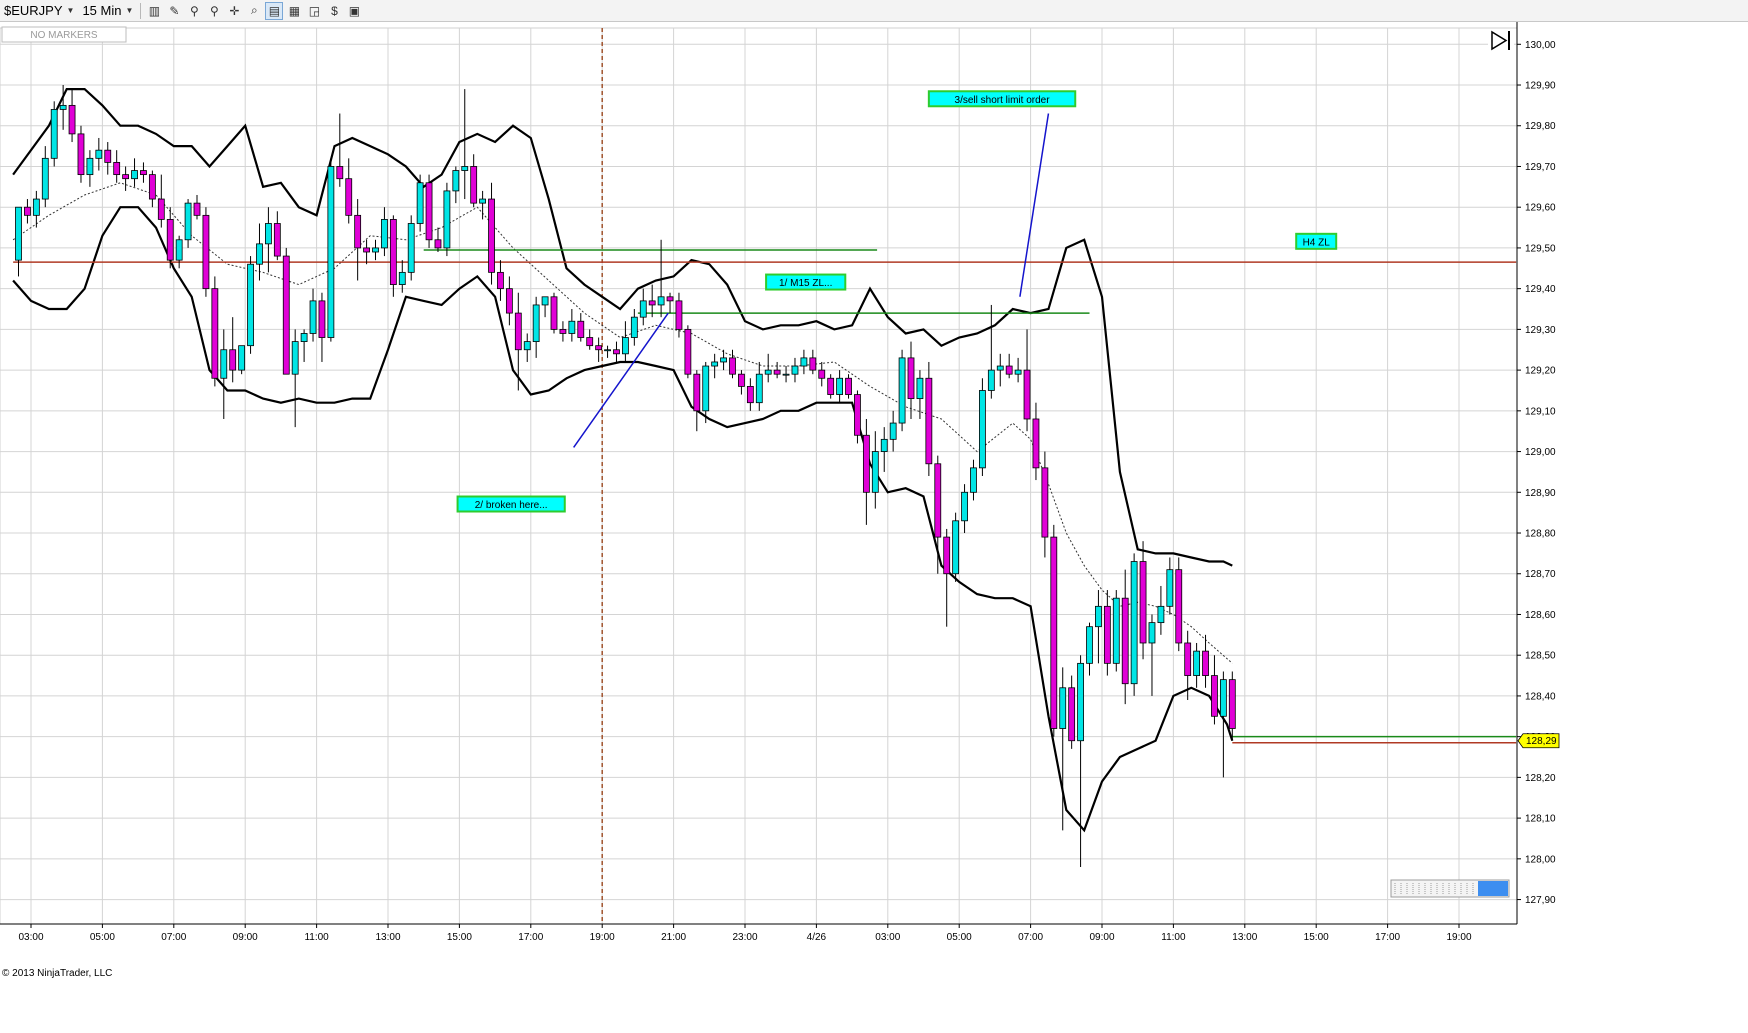 The width and height of the screenshot is (1748, 1033). Describe the element at coordinates (154, 10) in the screenshot. I see `bar-type-icon: ▥` at that location.